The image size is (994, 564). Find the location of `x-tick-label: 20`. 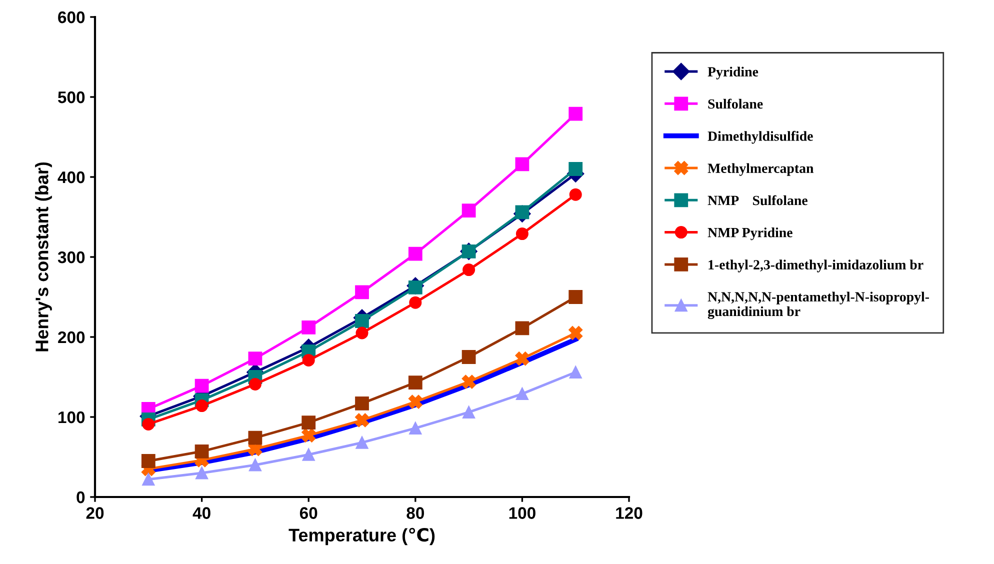

x-tick-label: 20 is located at coordinates (95, 513).